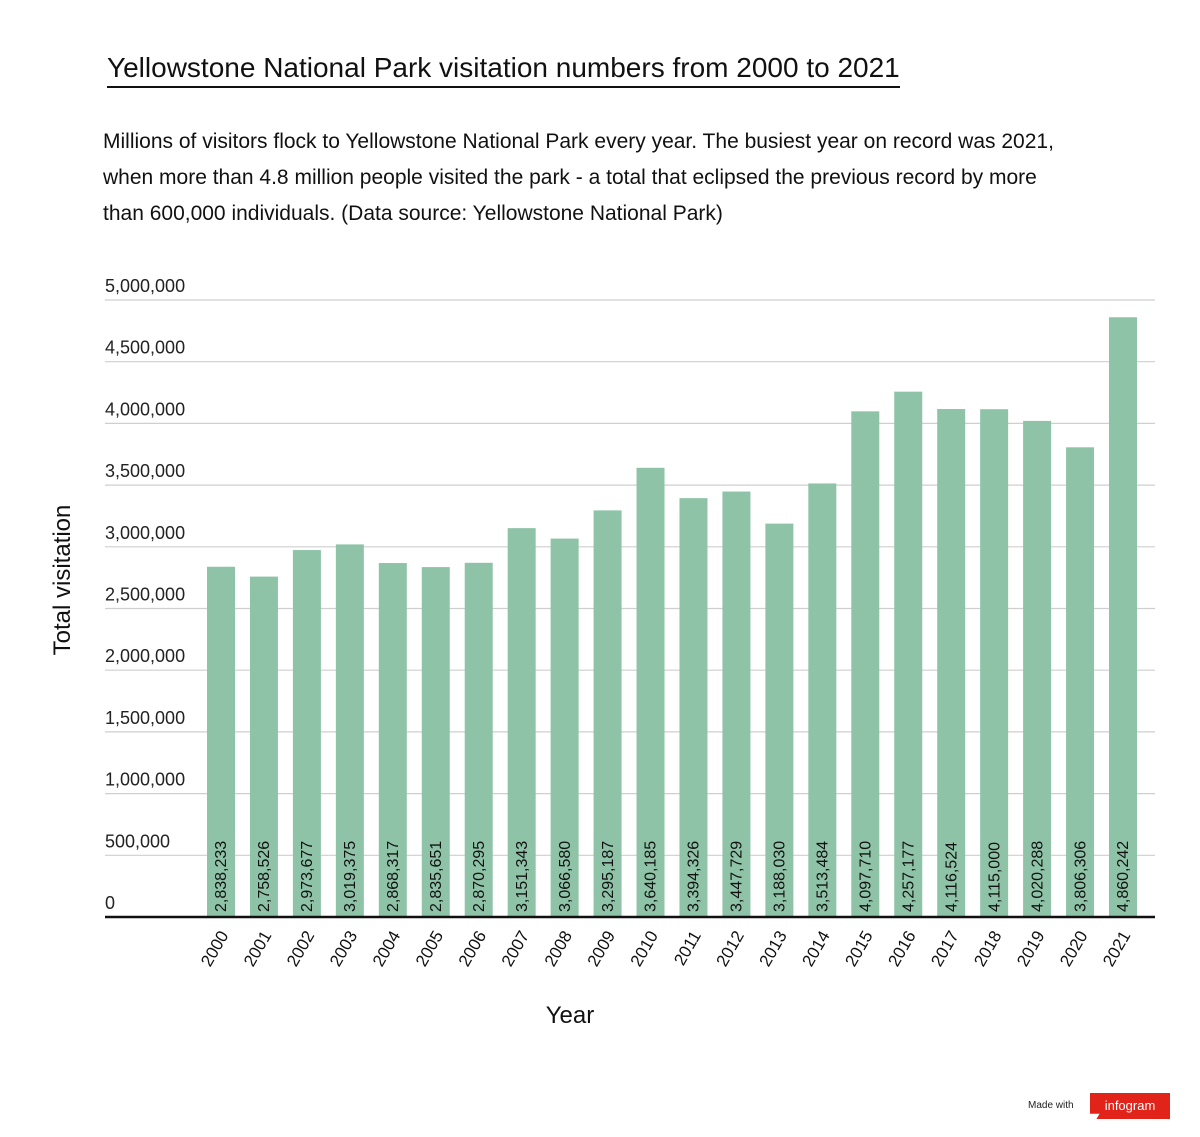 This screenshot has height=1137, width=1200. Describe the element at coordinates (951, 877) in the screenshot. I see `bar-value-label: 4,116,524` at that location.